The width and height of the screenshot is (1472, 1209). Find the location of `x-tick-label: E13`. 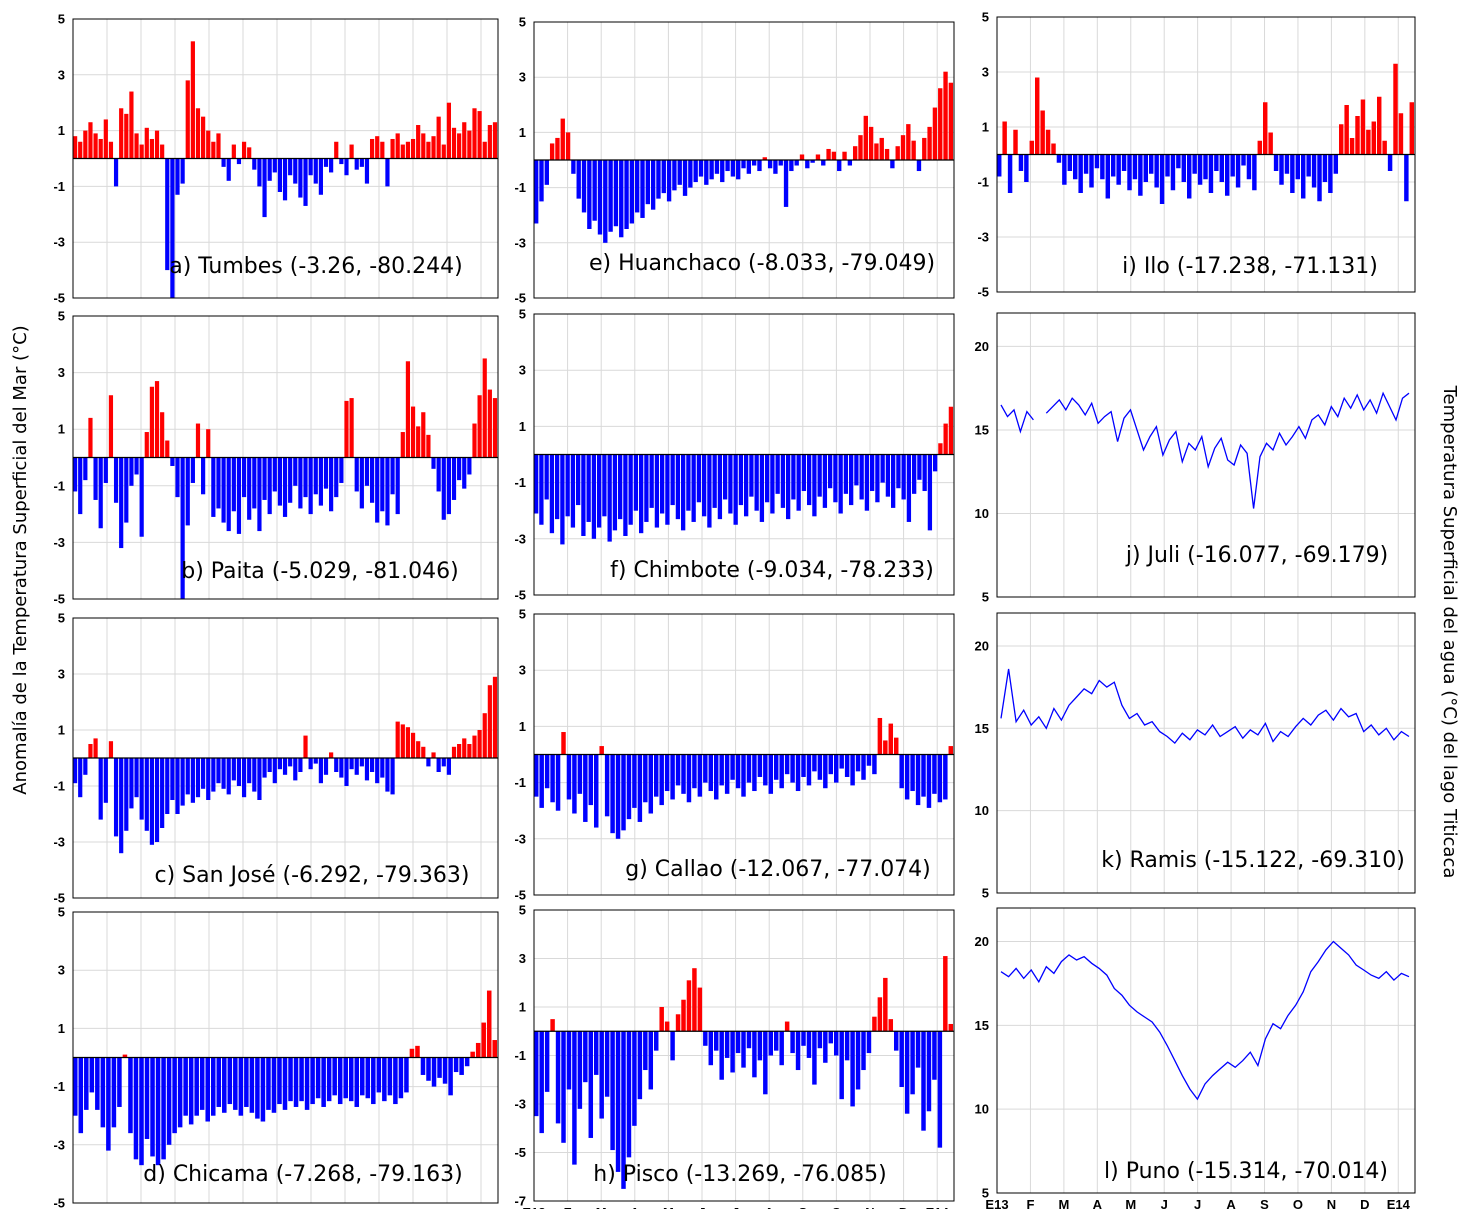

x-tick-label: E13 is located at coordinates (72, 1208).